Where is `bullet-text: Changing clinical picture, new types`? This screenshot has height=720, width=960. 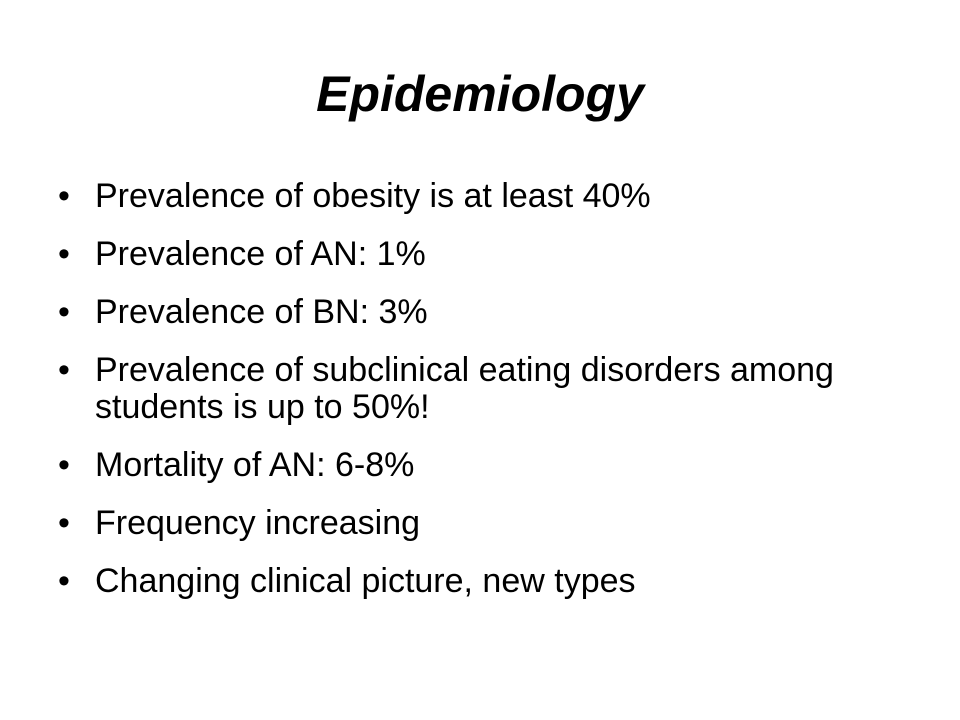 bullet-text: Changing clinical picture, new types is located at coordinates (365, 581).